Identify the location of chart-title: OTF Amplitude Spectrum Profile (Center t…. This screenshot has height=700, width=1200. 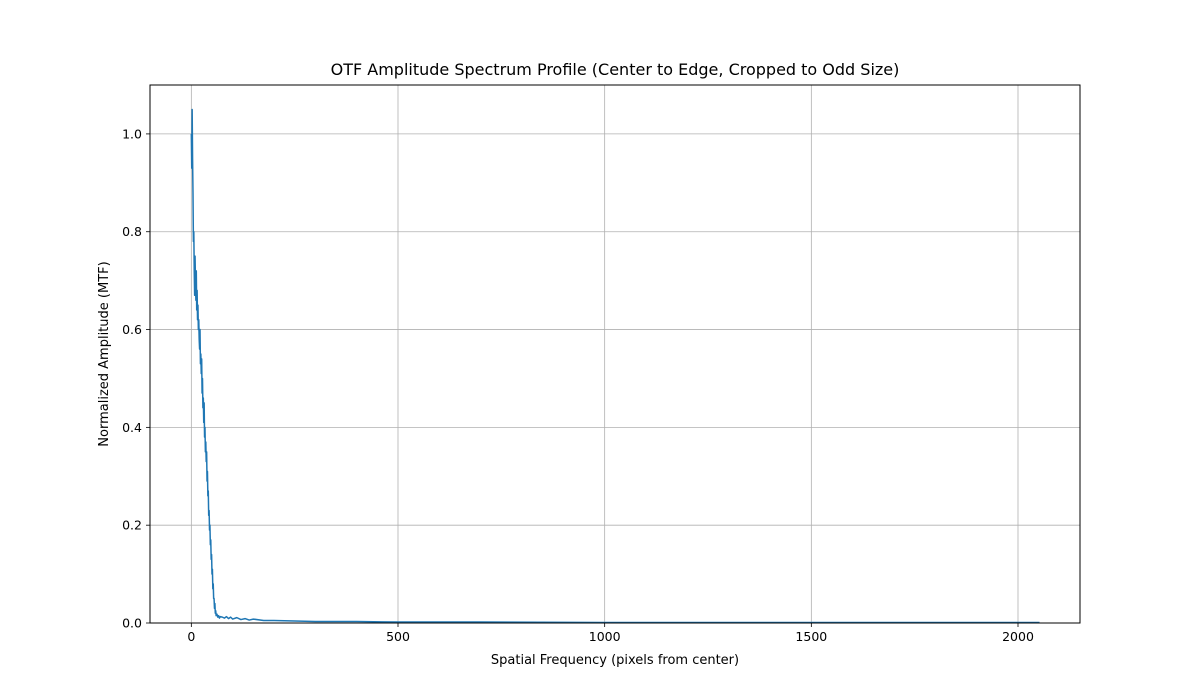
(615, 69).